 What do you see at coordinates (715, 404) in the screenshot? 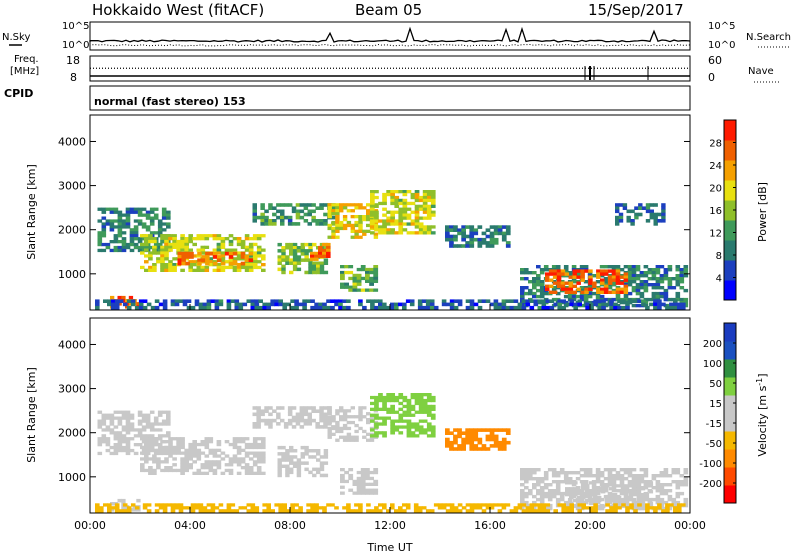
I see `colorbar-tick-label: 15` at bounding box center [715, 404].